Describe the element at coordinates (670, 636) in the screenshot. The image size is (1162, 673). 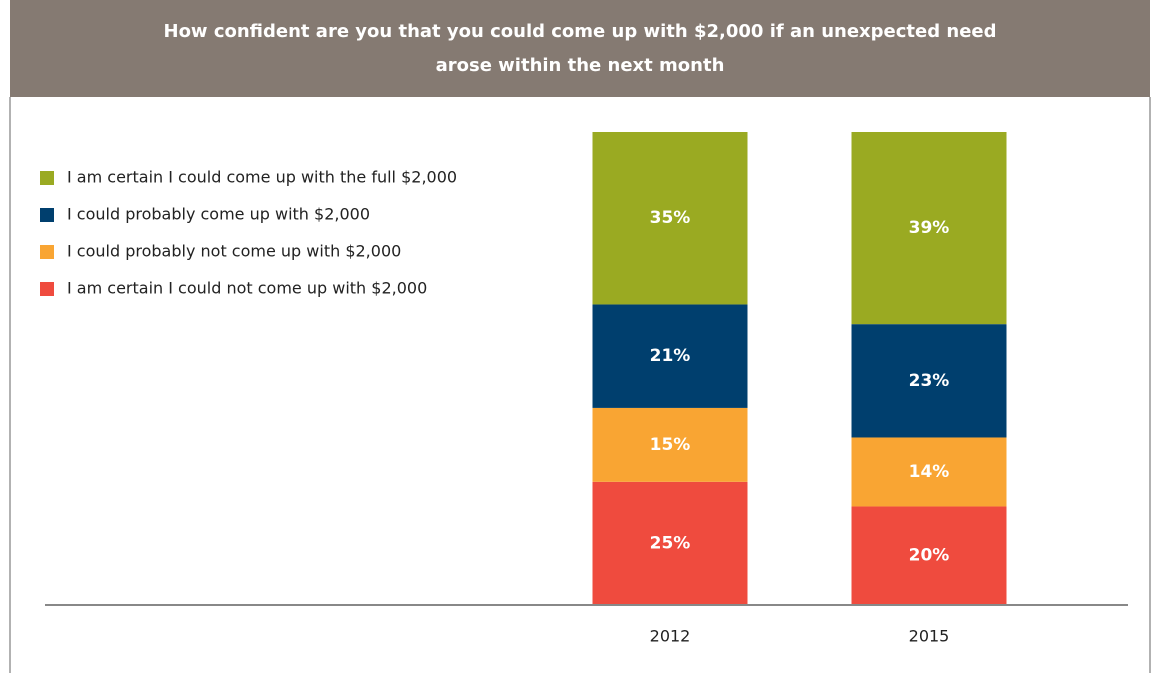
I see `x-tick-label: 2012` at that location.